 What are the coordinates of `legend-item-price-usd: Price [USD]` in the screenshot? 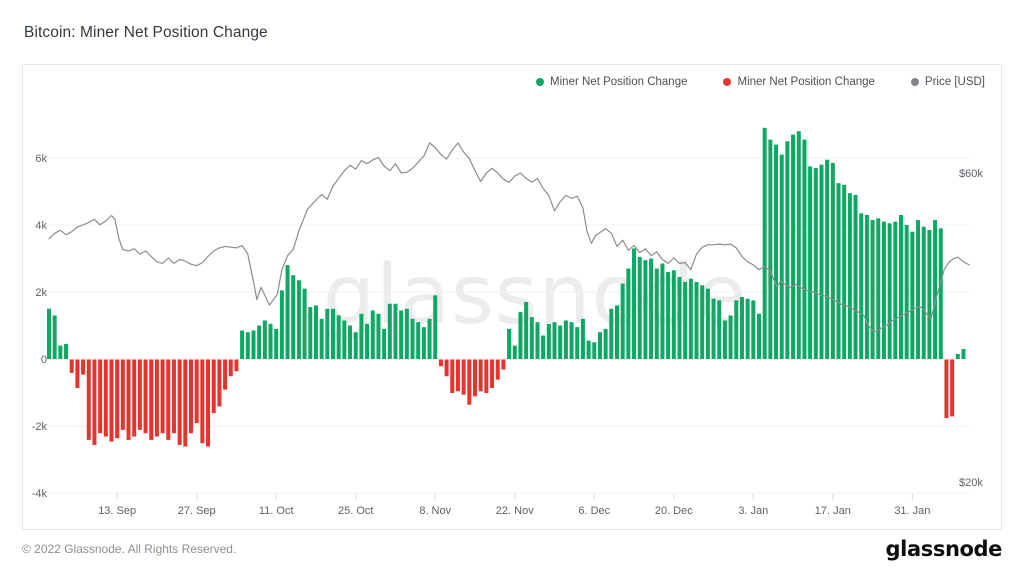 It's located at (947, 82).